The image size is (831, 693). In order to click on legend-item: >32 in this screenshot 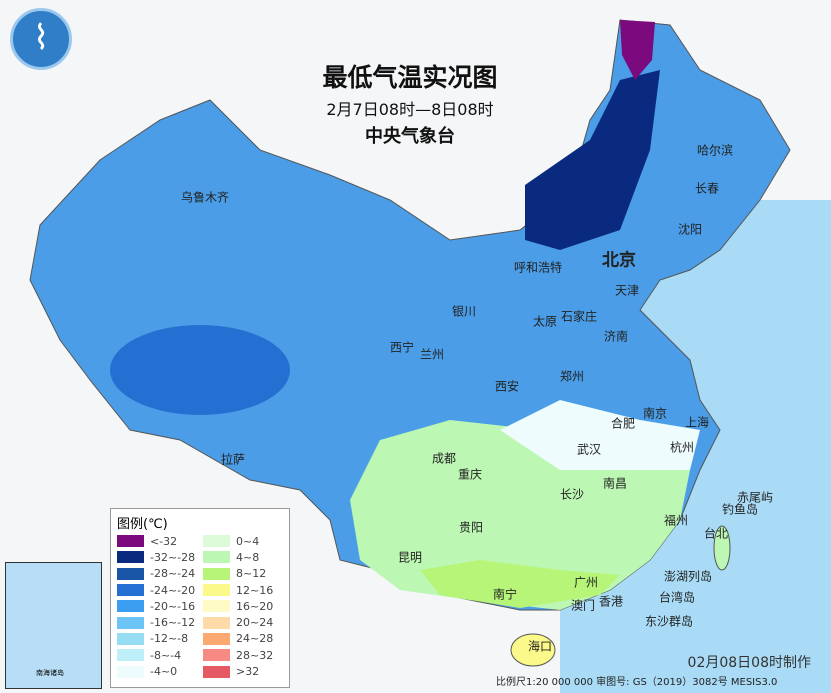, I will do `click(238, 671)`.